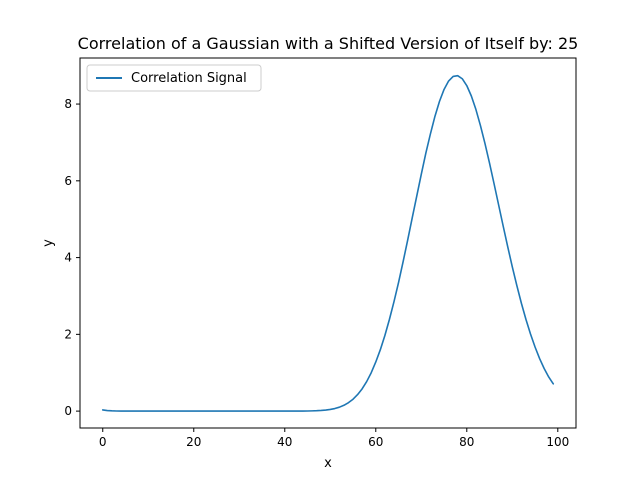 This screenshot has height=480, width=640. What do you see at coordinates (334, 438) in the screenshot?
I see `x-axis-ticks: 0 20 40 60 80 100` at bounding box center [334, 438].